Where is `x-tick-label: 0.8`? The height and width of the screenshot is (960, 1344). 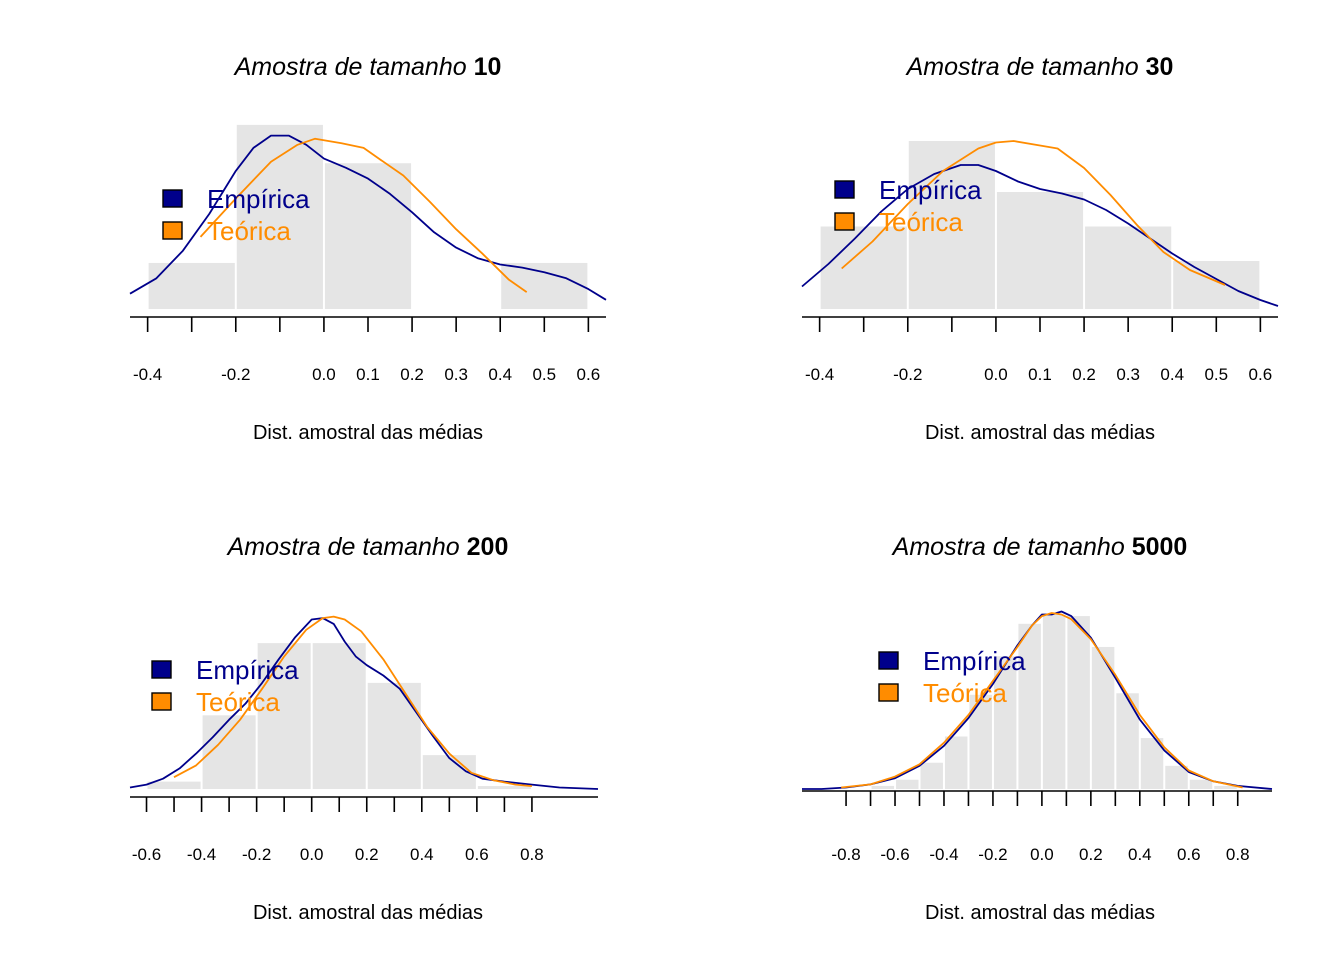 x-tick-label: 0.8 is located at coordinates (1238, 854).